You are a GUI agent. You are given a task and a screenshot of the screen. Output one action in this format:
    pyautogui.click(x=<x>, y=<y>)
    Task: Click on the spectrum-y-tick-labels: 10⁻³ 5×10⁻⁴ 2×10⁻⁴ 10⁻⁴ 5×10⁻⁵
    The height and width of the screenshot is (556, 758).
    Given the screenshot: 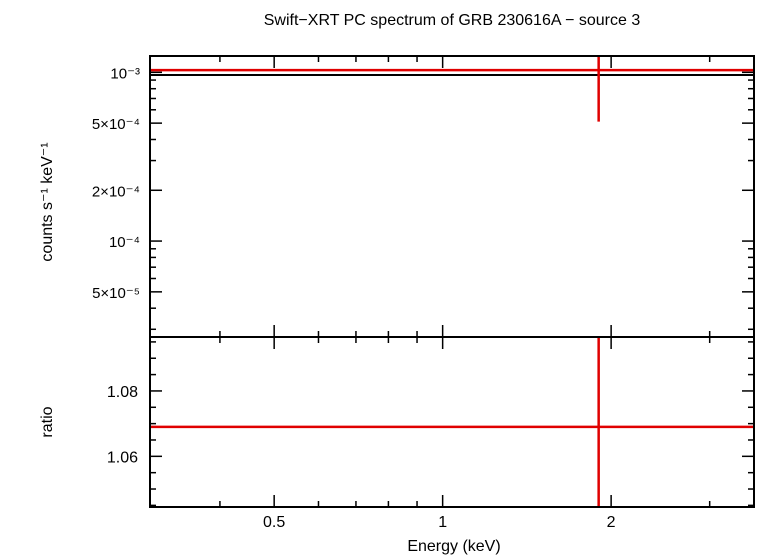 What is the action you would take?
    pyautogui.click(x=116, y=183)
    